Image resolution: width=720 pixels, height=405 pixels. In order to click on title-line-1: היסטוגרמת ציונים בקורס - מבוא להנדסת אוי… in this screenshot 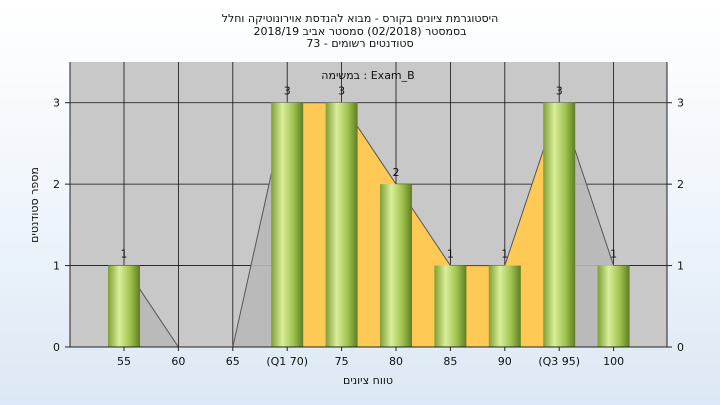, I will do `click(360, 18)`.